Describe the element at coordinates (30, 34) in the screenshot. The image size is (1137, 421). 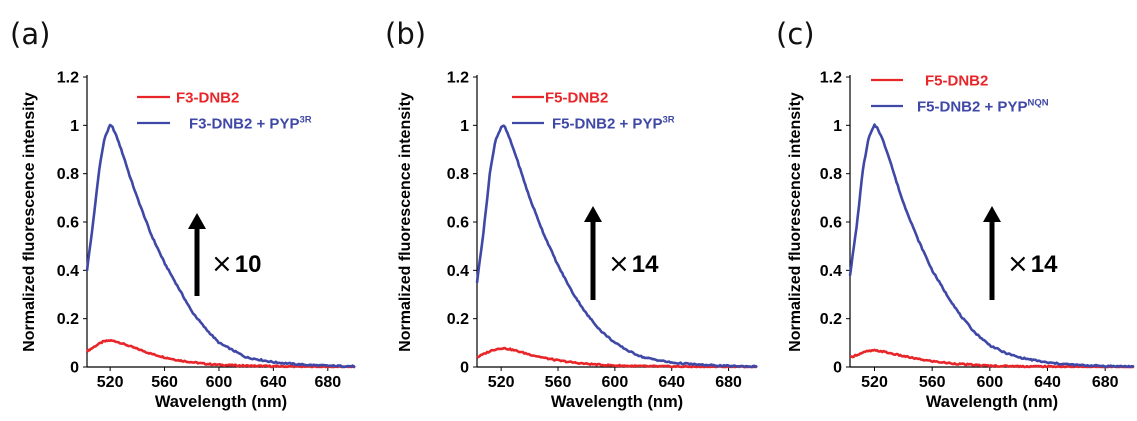
I see `panel-label: (a)` at that location.